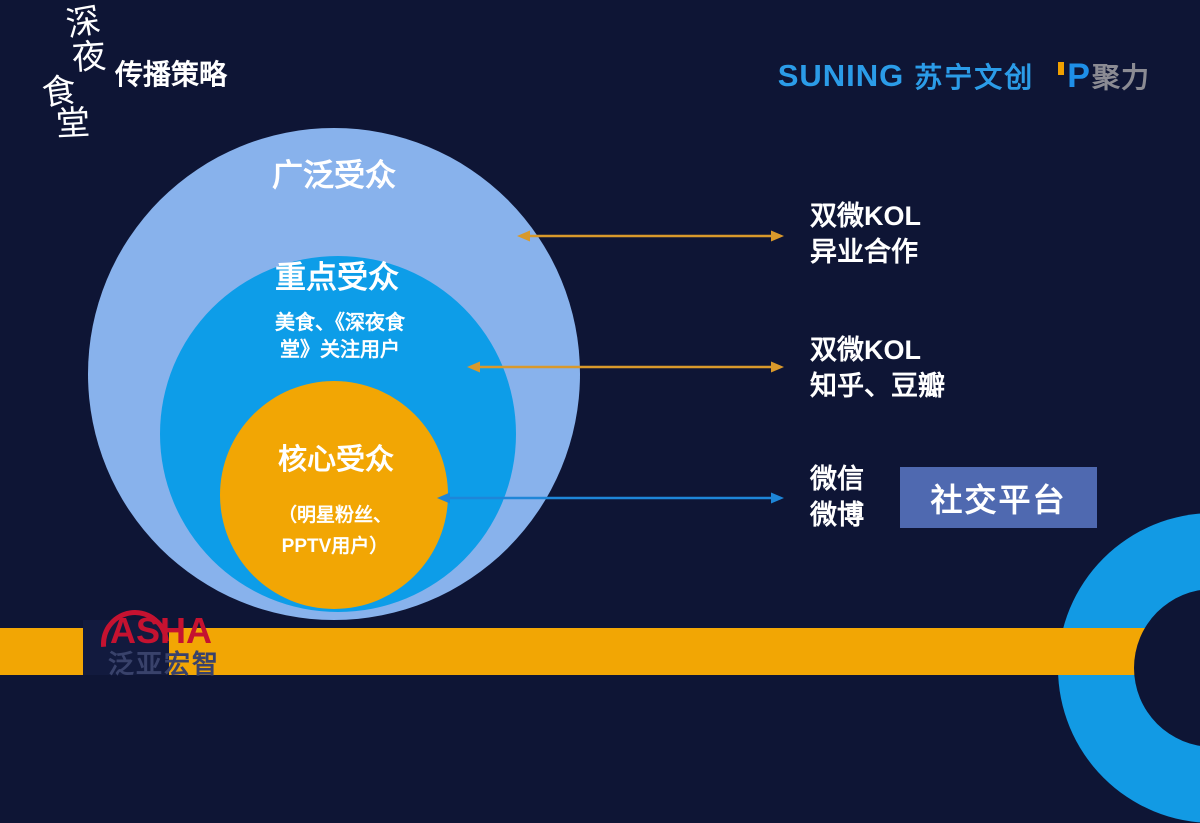 The width and height of the screenshot is (1200, 823). I want to click on annotation-core-line1: 微信, so click(837, 479).